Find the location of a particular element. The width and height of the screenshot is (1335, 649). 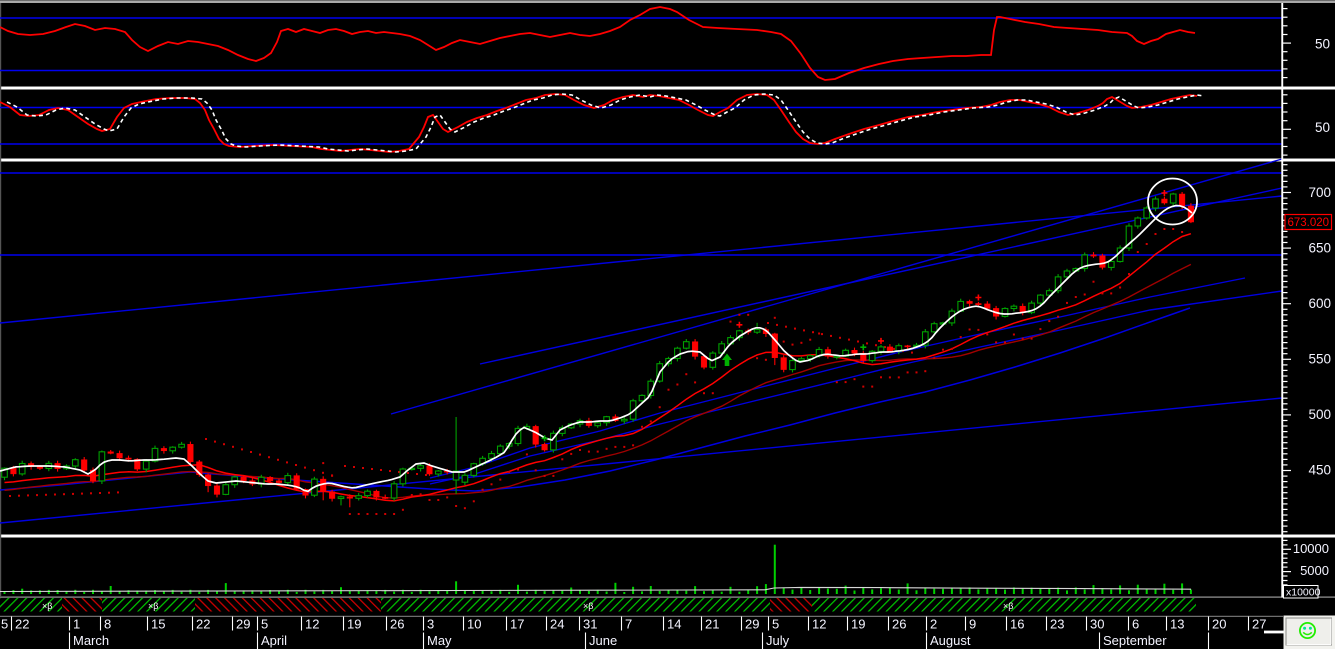

svg-text: 10 is located at coordinates (474, 624).